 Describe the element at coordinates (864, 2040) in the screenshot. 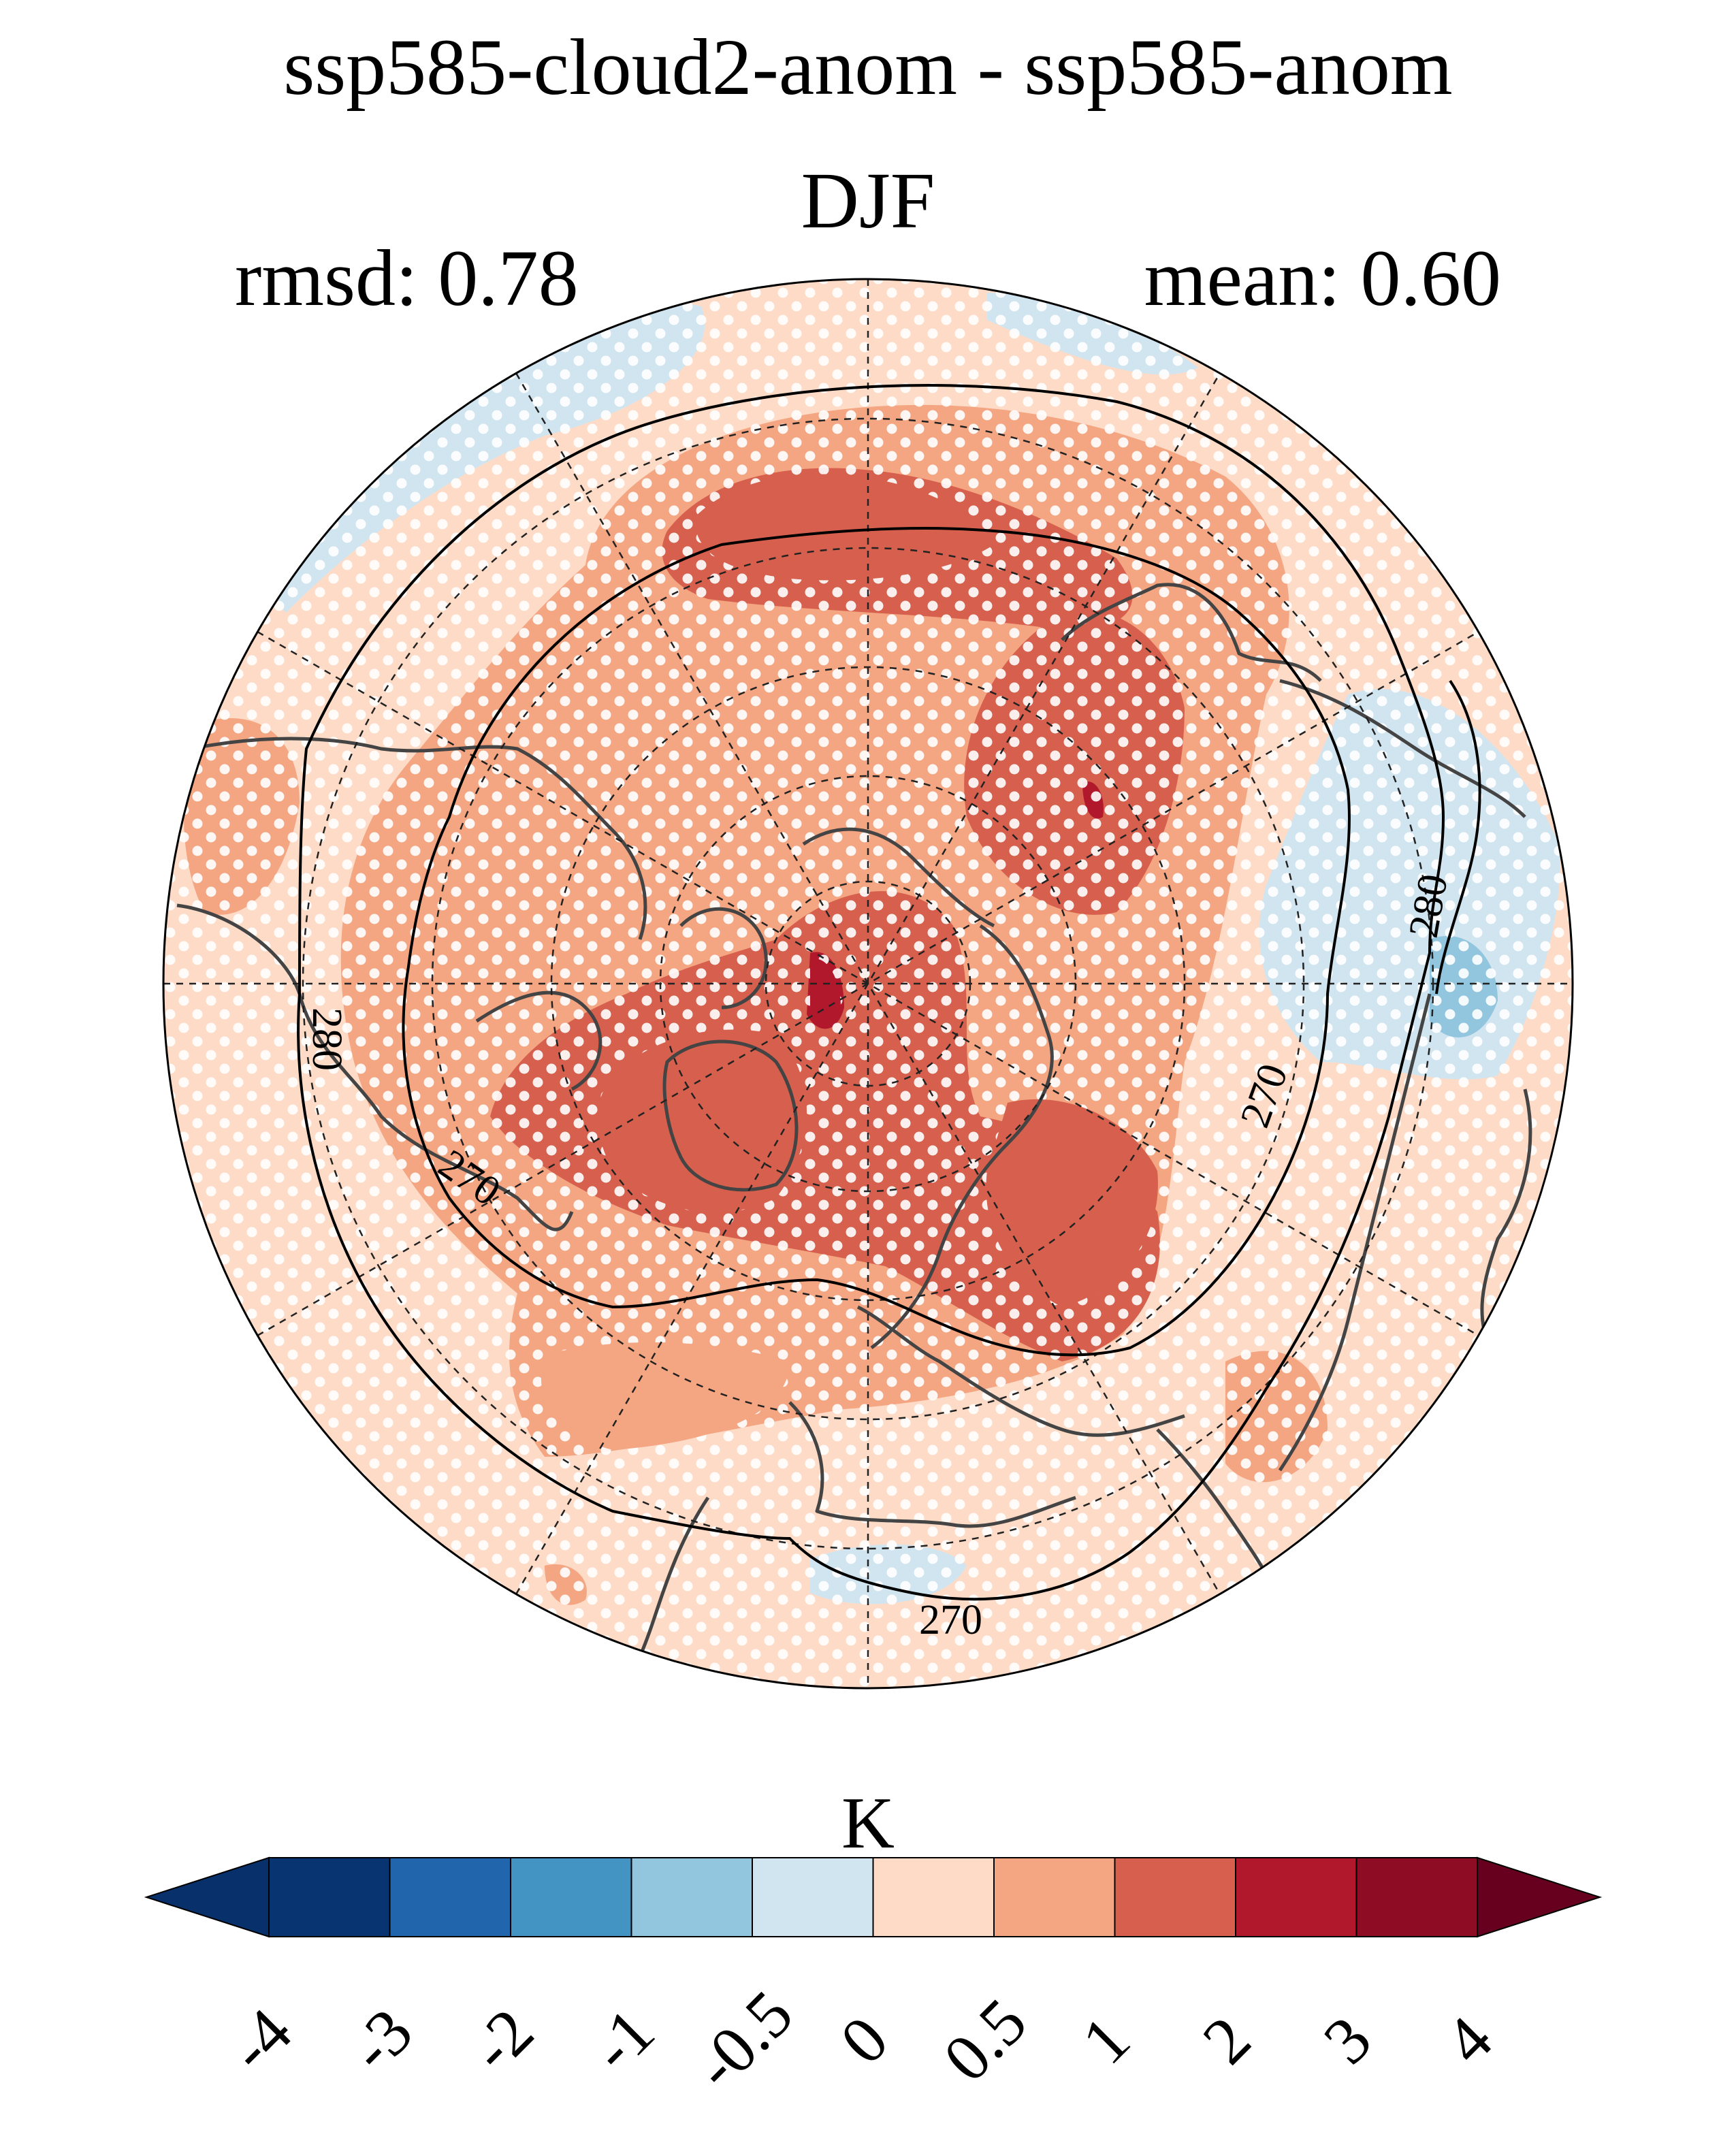

I see `colorbar-tick-label: 0` at that location.